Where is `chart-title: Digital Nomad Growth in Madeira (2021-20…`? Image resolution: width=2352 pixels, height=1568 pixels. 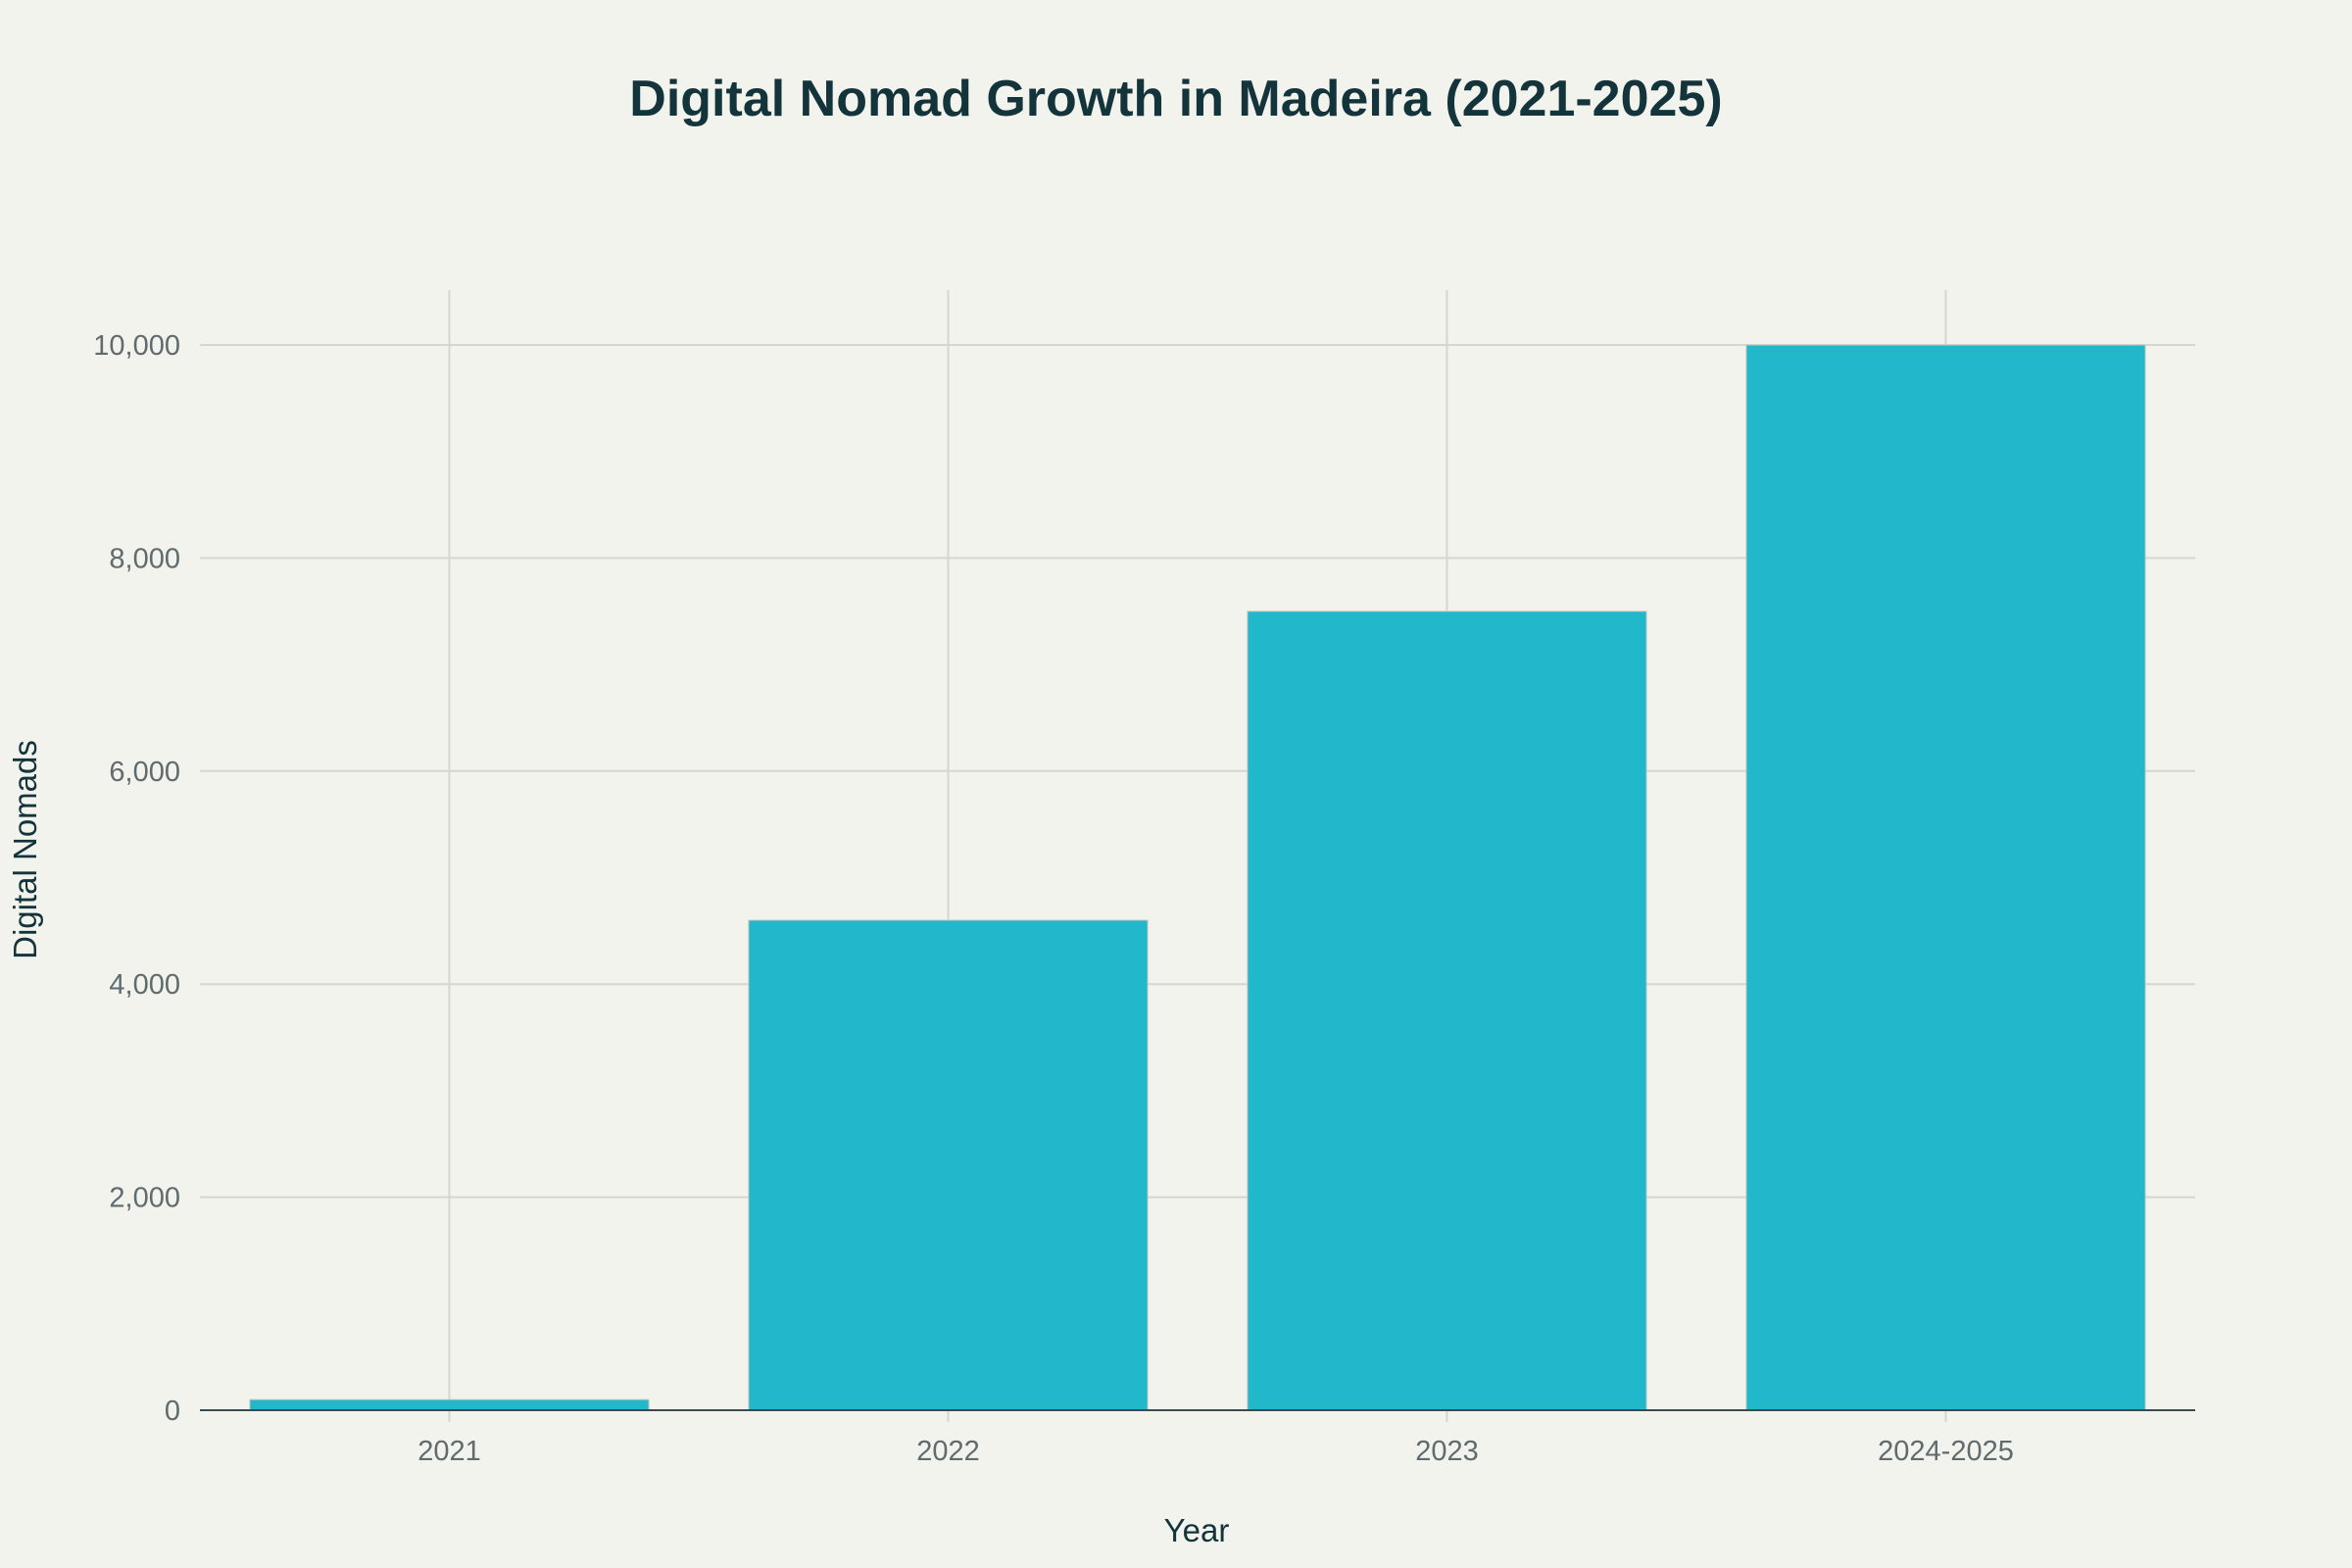 chart-title: Digital Nomad Growth in Madeira (2021-20… is located at coordinates (1175, 99).